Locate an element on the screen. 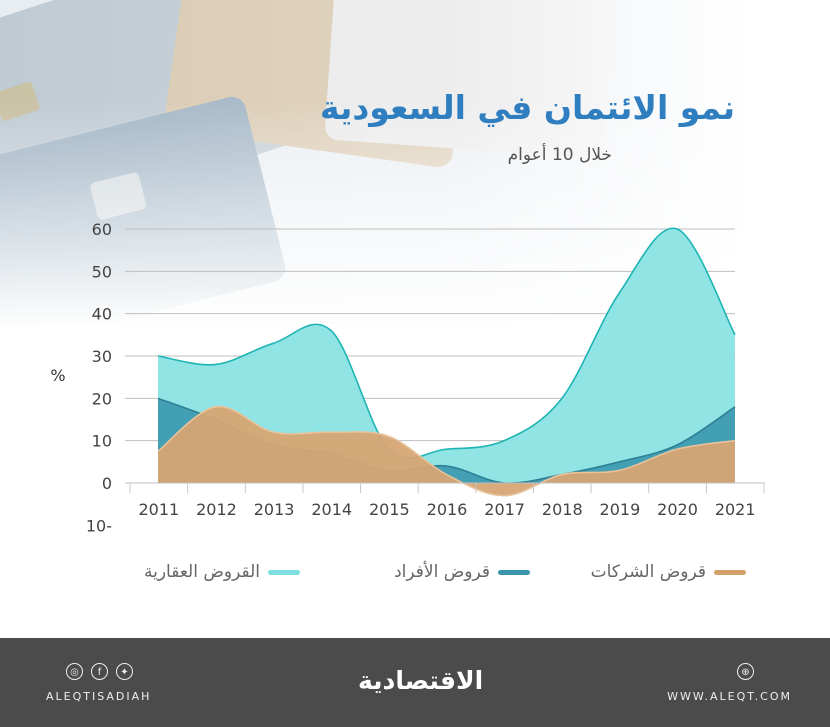 The height and width of the screenshot is (727, 830). y-tick-label: 10- is located at coordinates (99, 525).